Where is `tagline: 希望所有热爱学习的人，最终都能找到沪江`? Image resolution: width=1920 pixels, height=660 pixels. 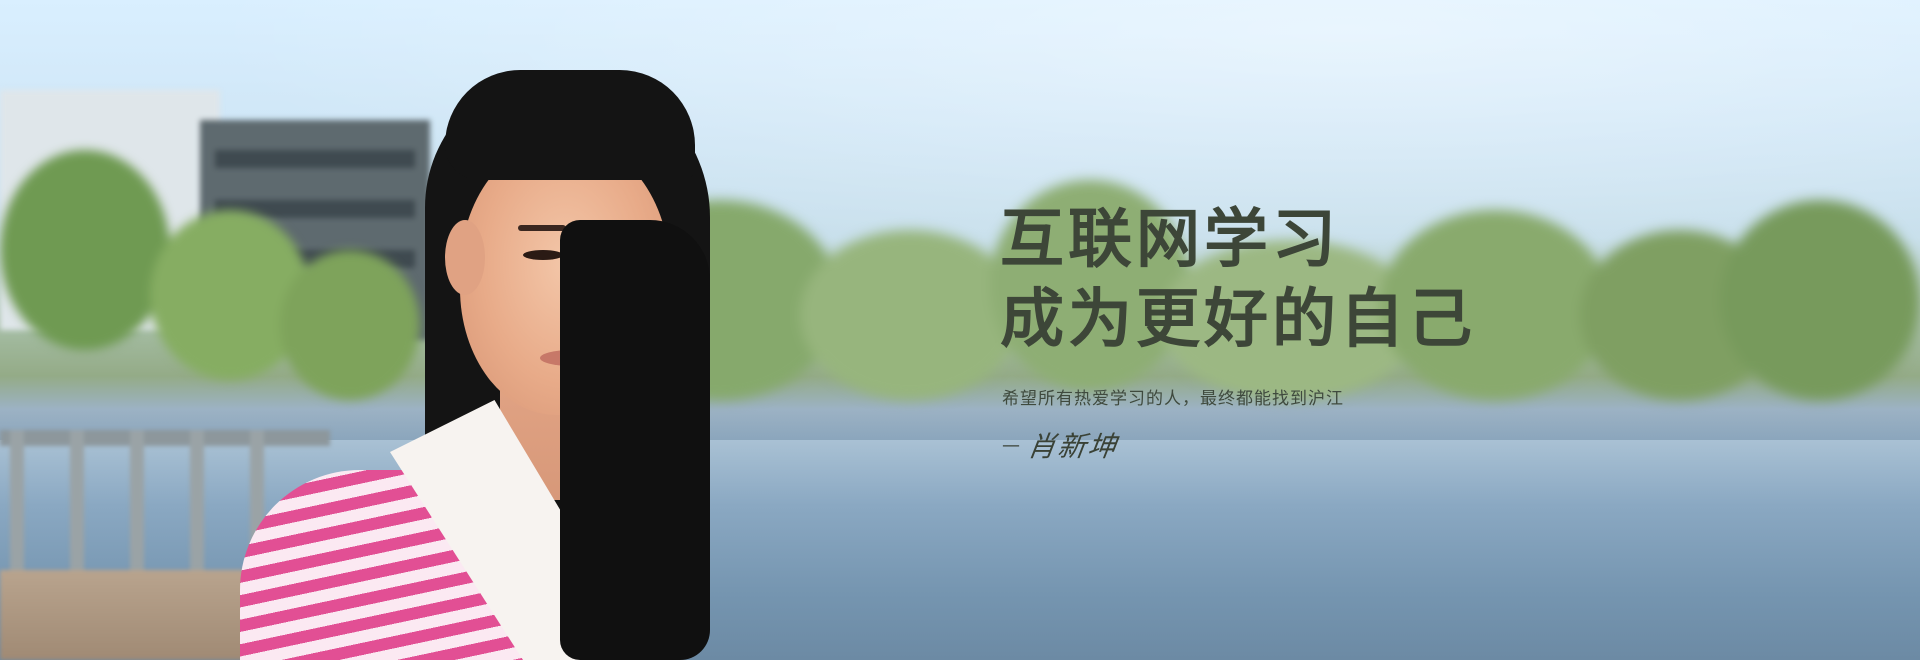
tagline: 希望所有热爱学习的人，最终都能找到沪江 is located at coordinates (1173, 399).